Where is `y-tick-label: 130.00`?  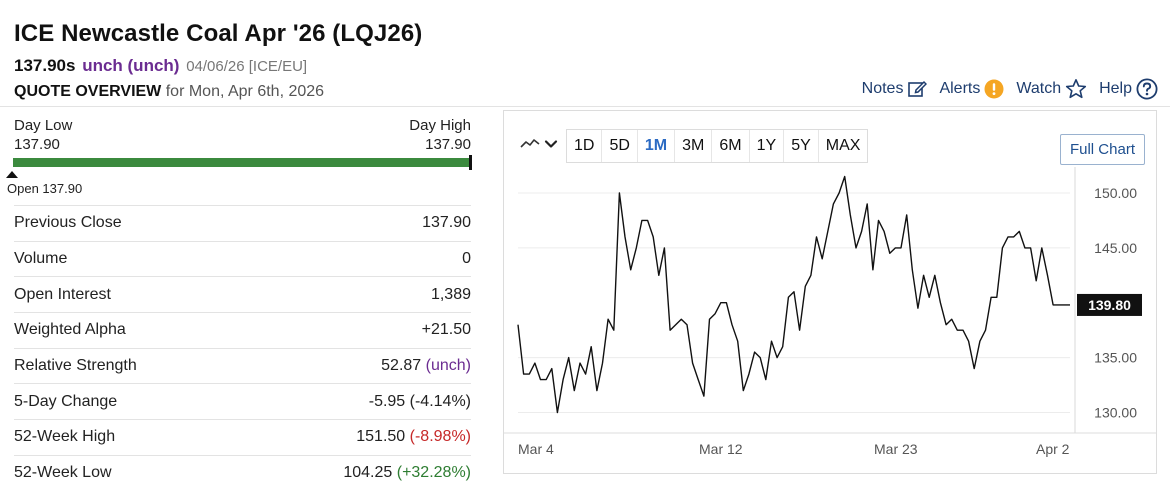 y-tick-label: 130.00 is located at coordinates (1115, 413).